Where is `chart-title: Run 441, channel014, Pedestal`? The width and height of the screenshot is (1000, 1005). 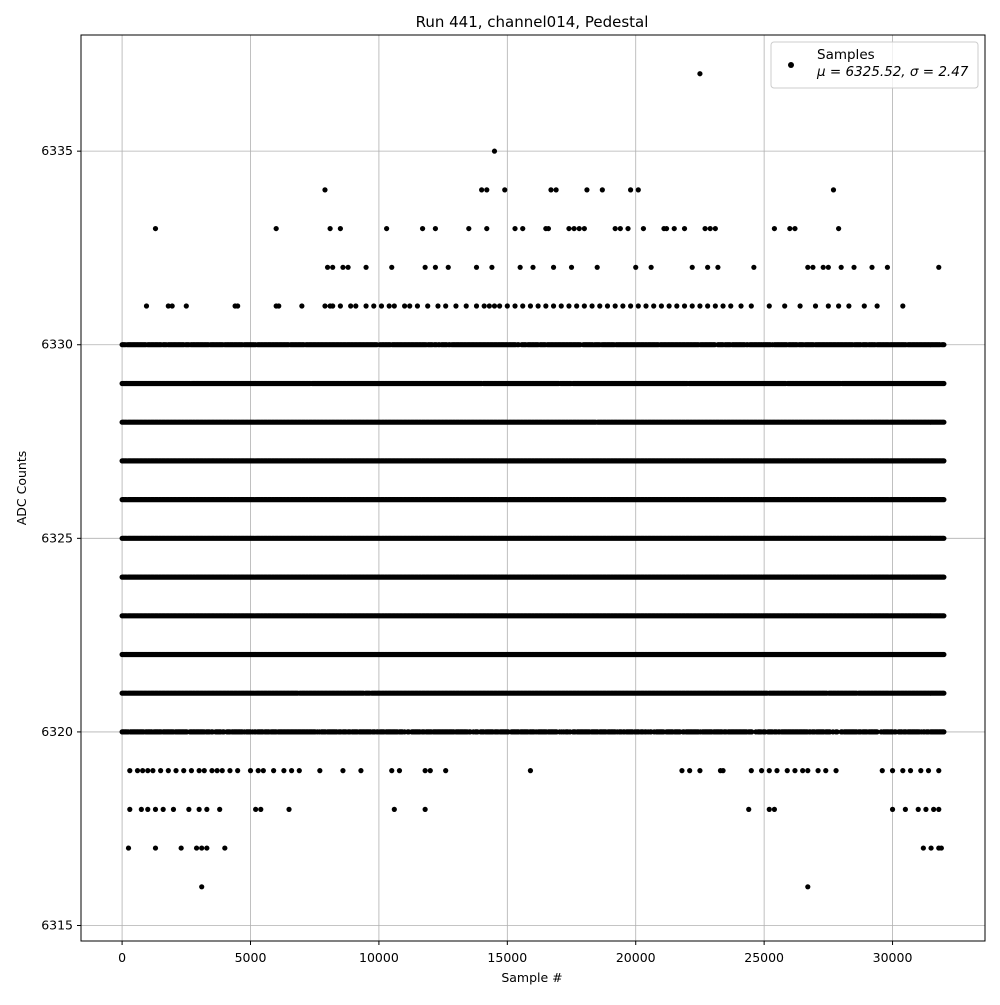
chart-title: Run 441, channel014, Pedestal is located at coordinates (532, 22).